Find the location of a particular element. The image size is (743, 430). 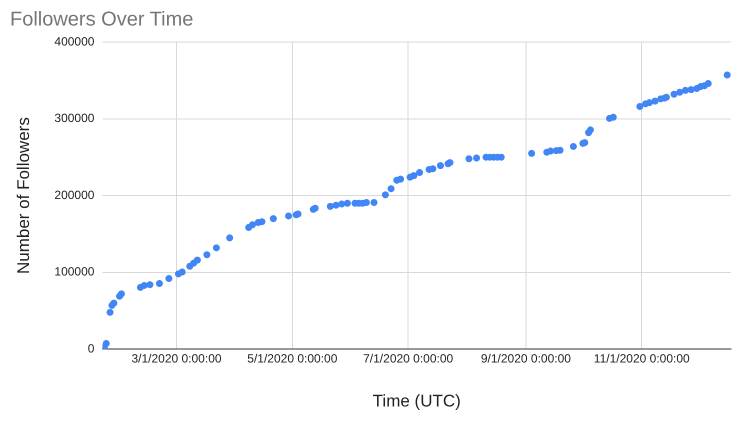

x-tick-label: 3/1/2020 0:00:00 is located at coordinates (176, 359).